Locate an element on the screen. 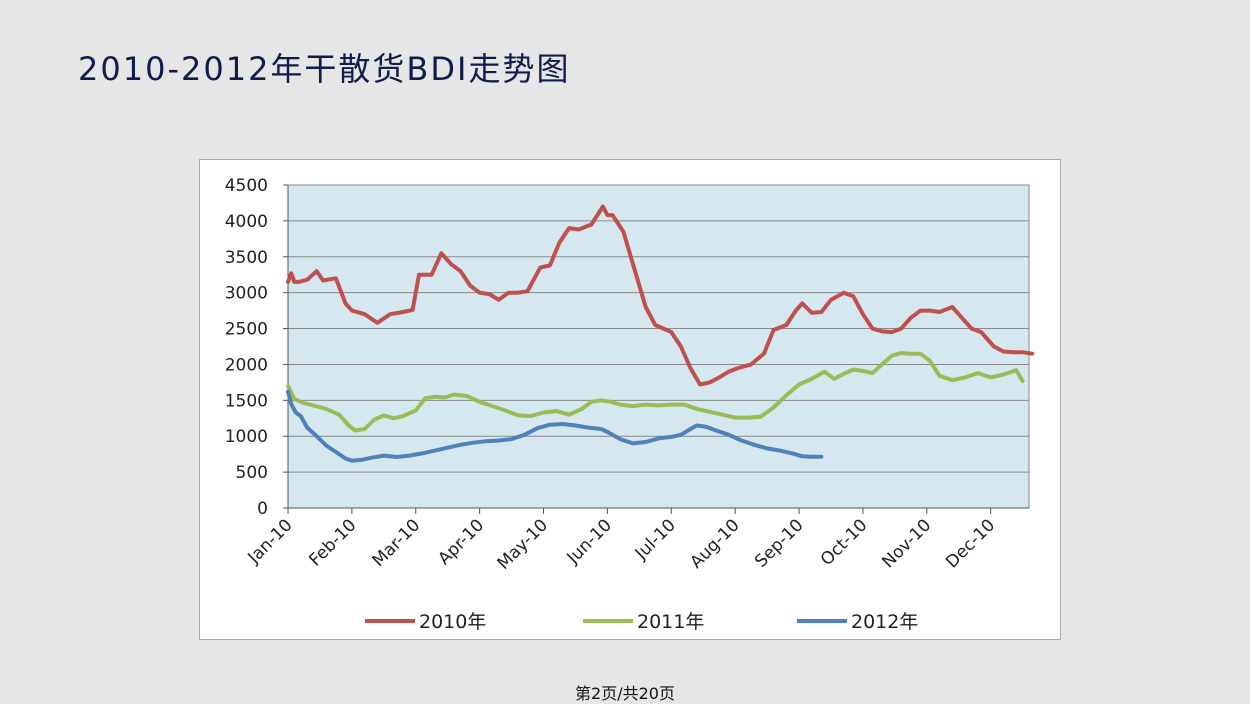  legend-label: 2011年 is located at coordinates (670, 622).